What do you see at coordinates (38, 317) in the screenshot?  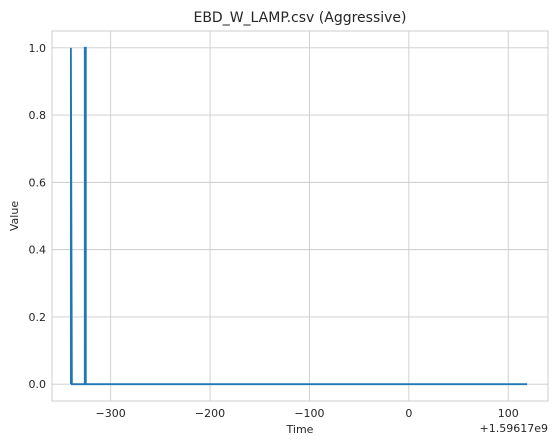 I see `y-tick-label: 0.2` at bounding box center [38, 317].